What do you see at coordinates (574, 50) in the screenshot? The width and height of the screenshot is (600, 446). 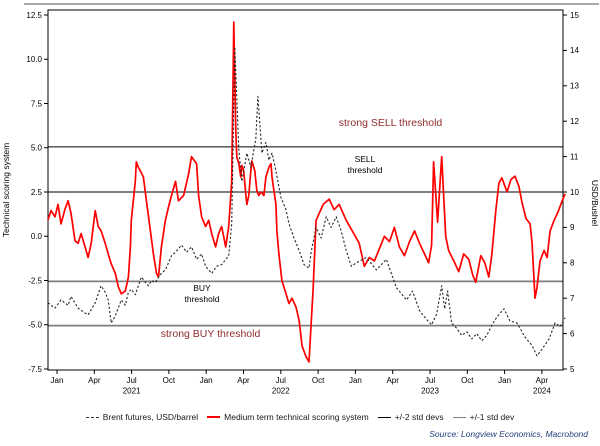 I see `right-tick-label: 14` at bounding box center [574, 50].